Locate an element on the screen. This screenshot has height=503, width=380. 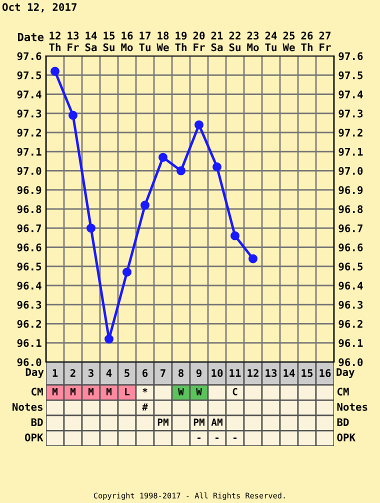
x2-tick-label: 22 Su is located at coordinates (234, 42).